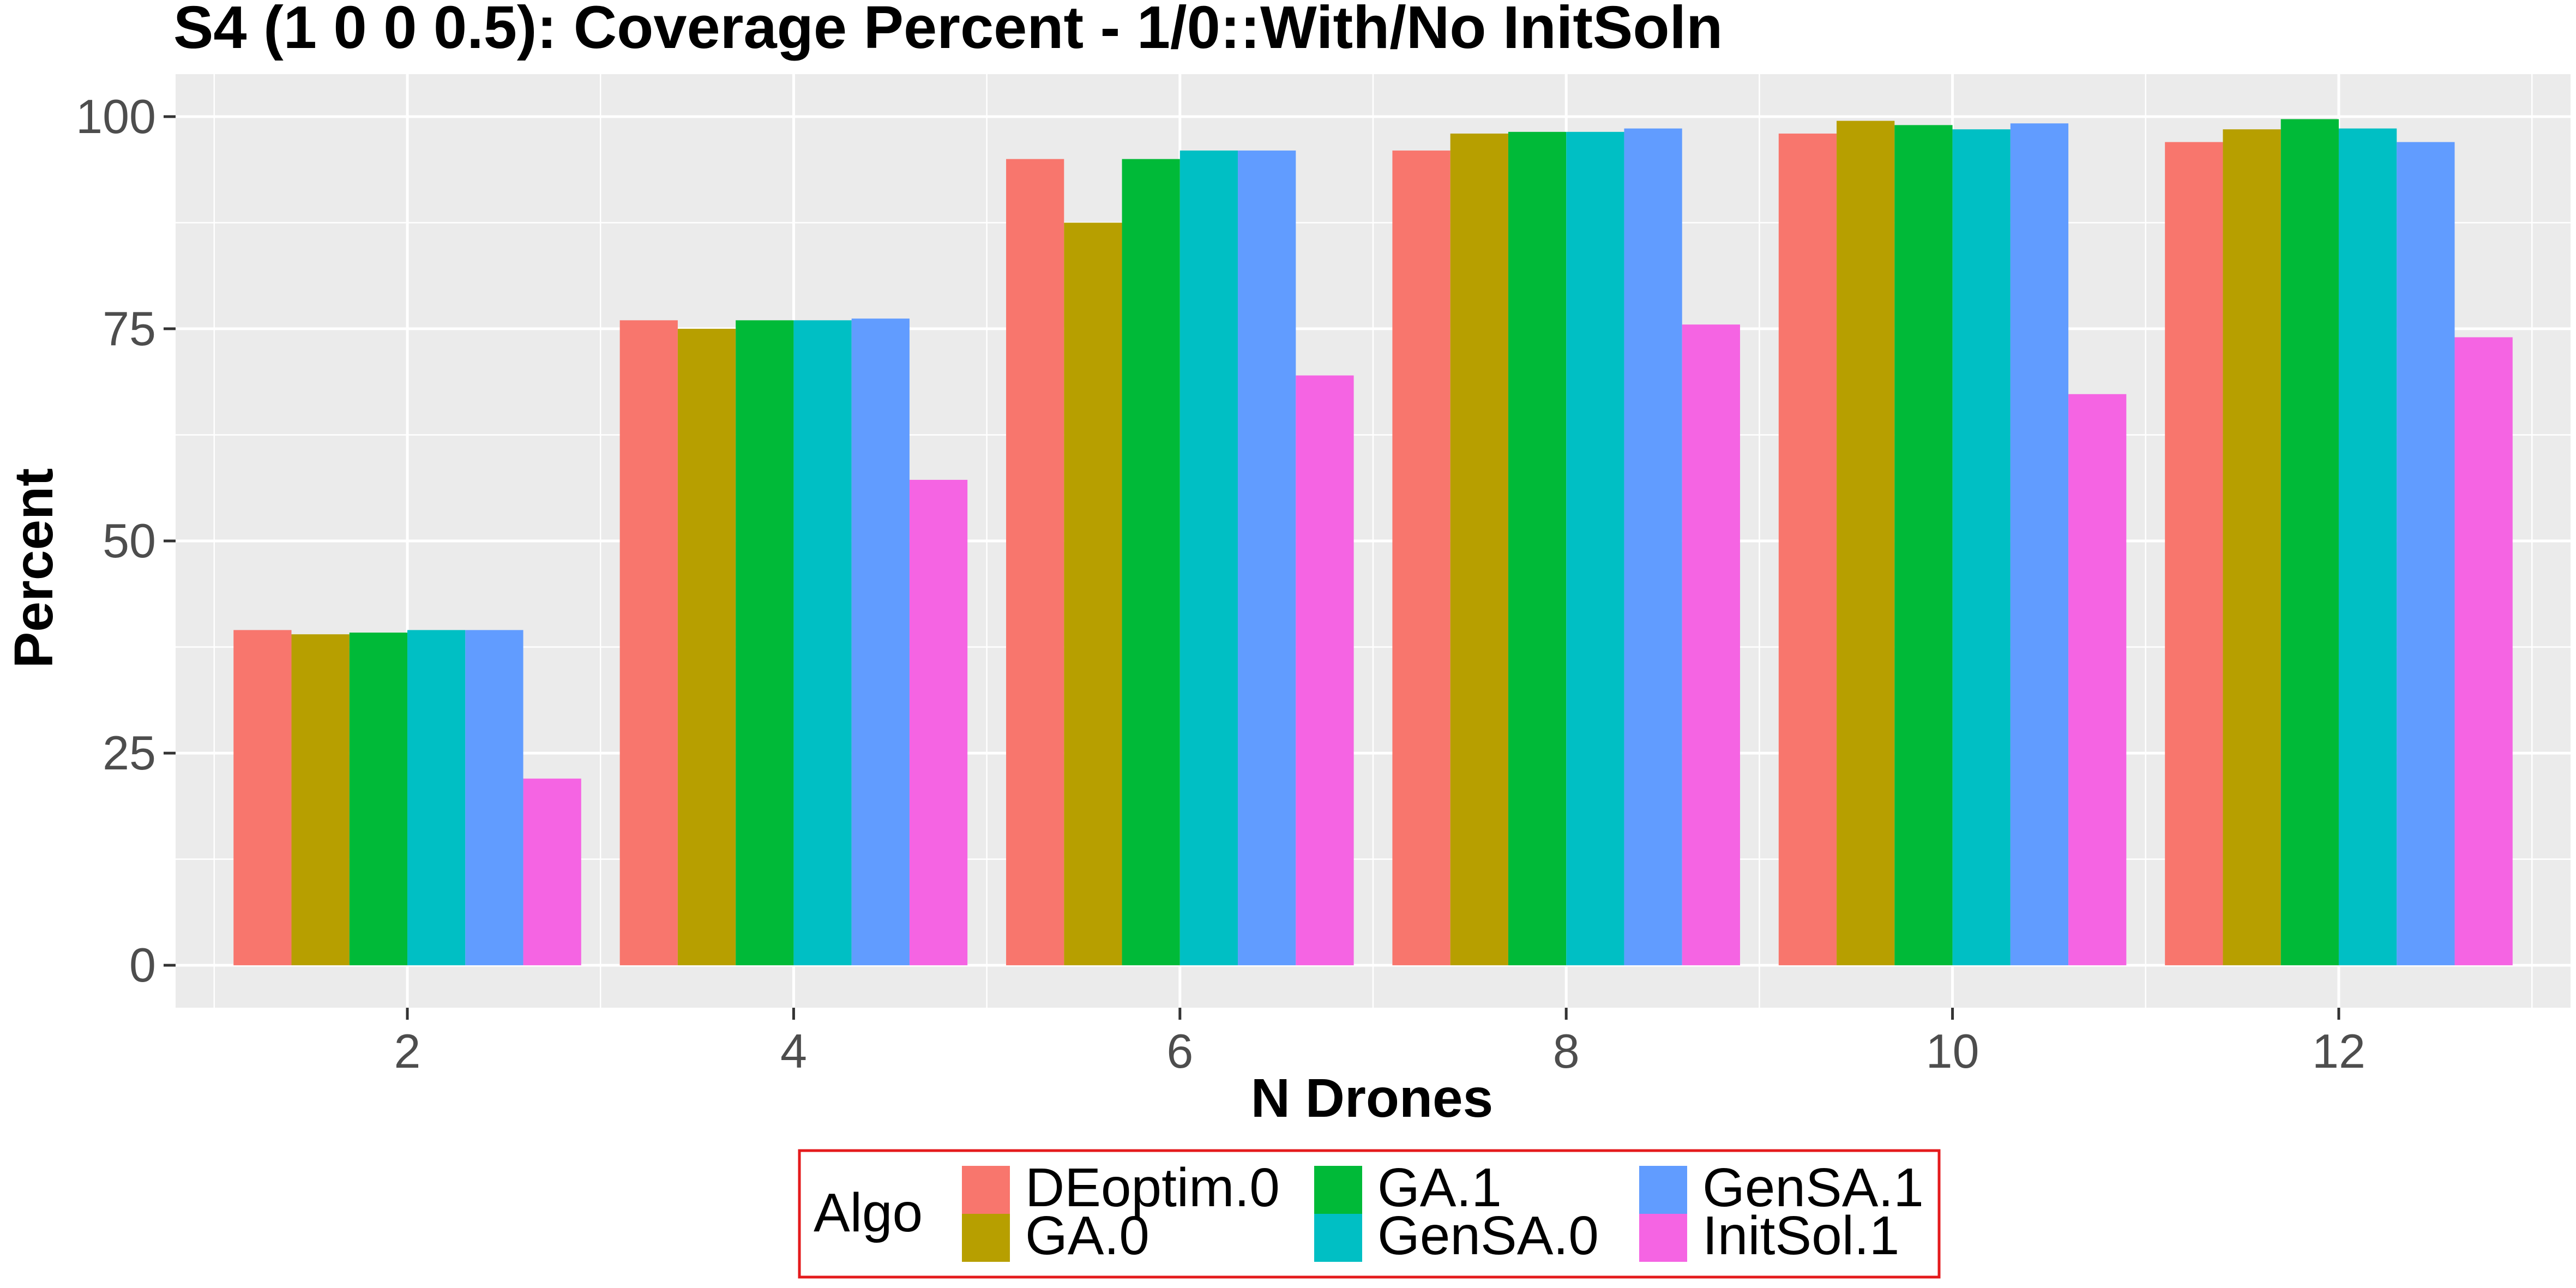 The image size is (2576, 1288). Describe the element at coordinates (1952, 1051) in the screenshot. I see `x-tick-label: 10` at that location.